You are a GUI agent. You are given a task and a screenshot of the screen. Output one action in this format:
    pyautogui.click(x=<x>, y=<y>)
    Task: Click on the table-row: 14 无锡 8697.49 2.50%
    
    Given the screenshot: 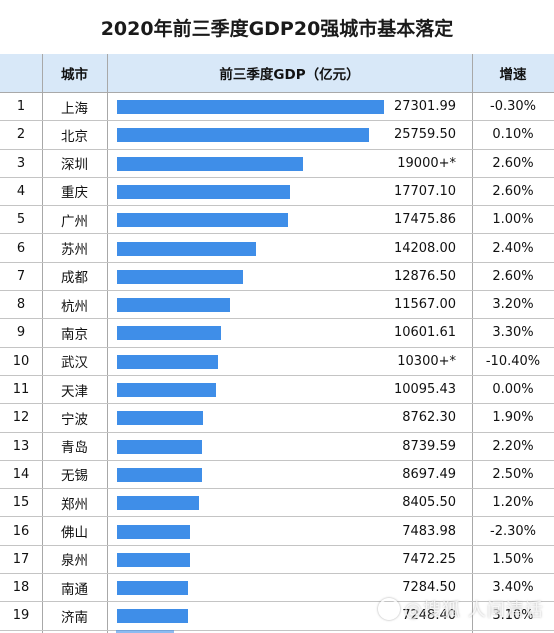 What is the action you would take?
    pyautogui.click(x=277, y=475)
    